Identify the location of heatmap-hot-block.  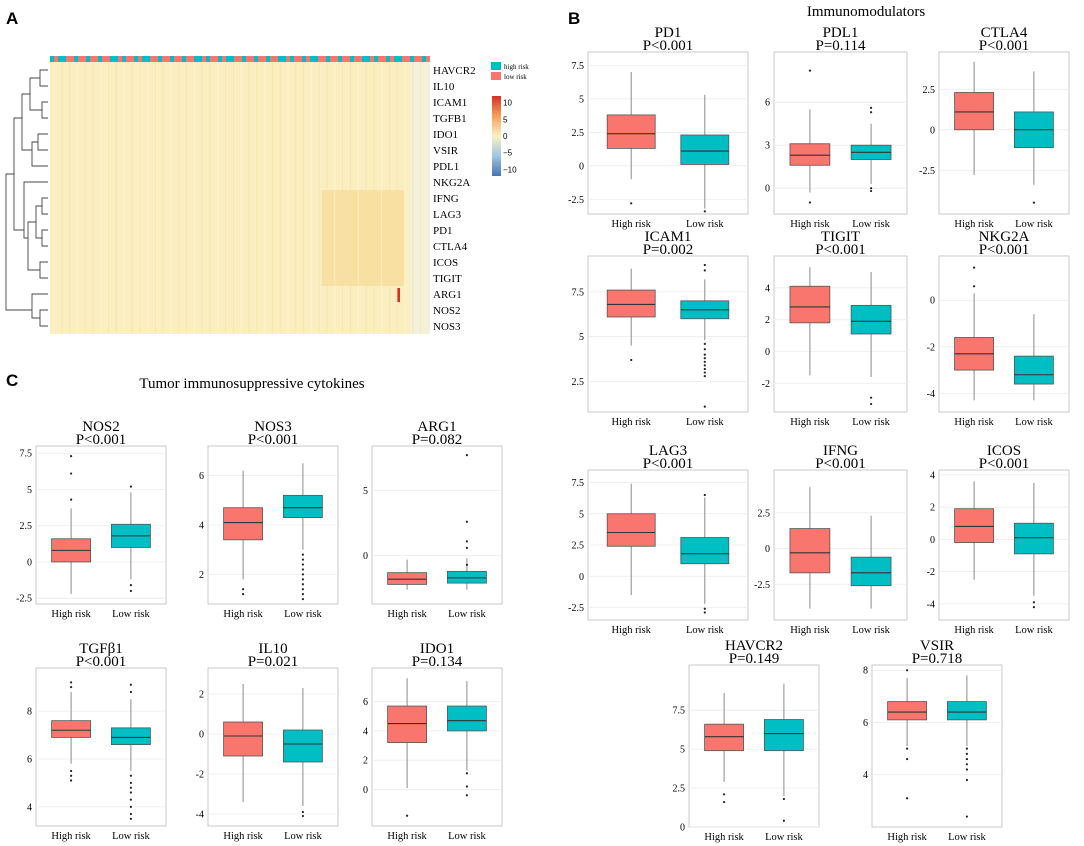
(363, 238).